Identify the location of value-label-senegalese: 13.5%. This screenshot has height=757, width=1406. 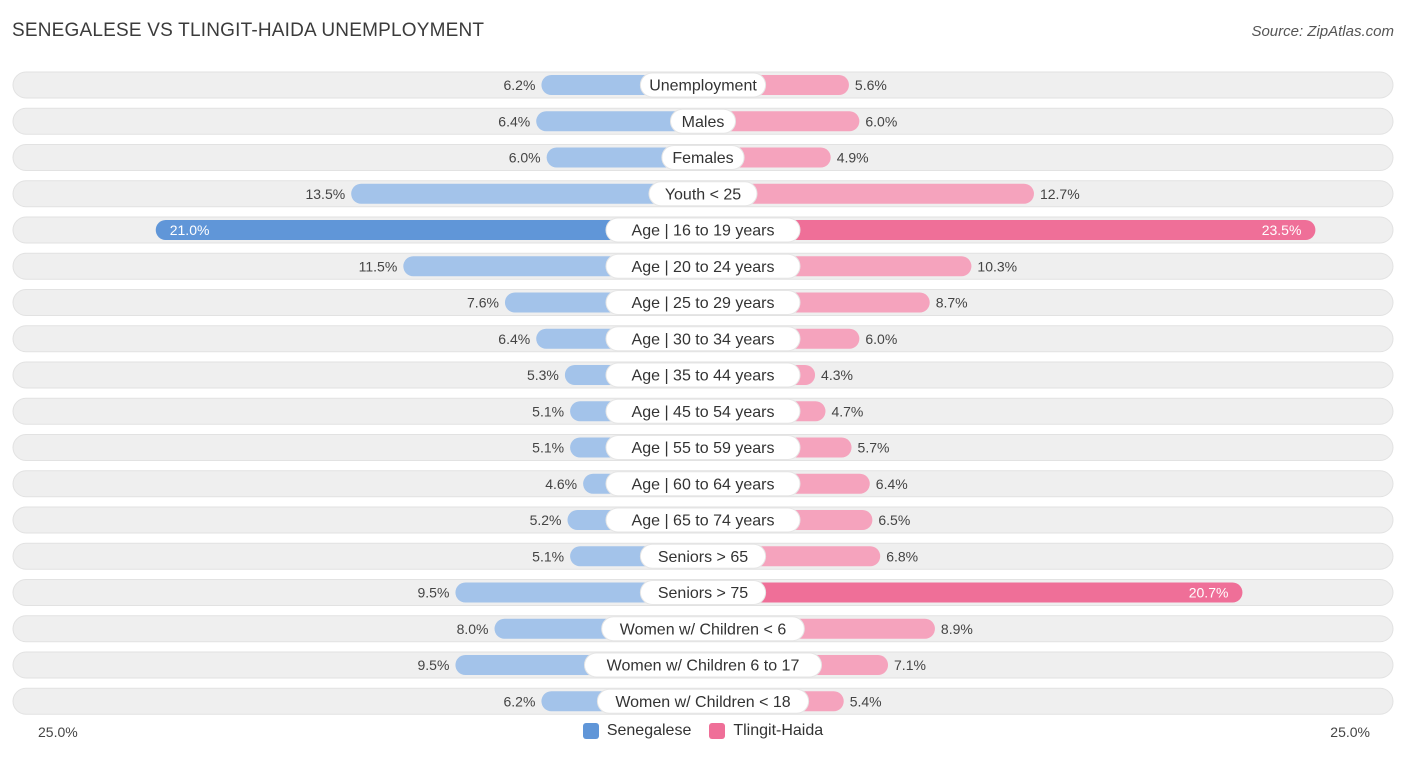
(325, 194).